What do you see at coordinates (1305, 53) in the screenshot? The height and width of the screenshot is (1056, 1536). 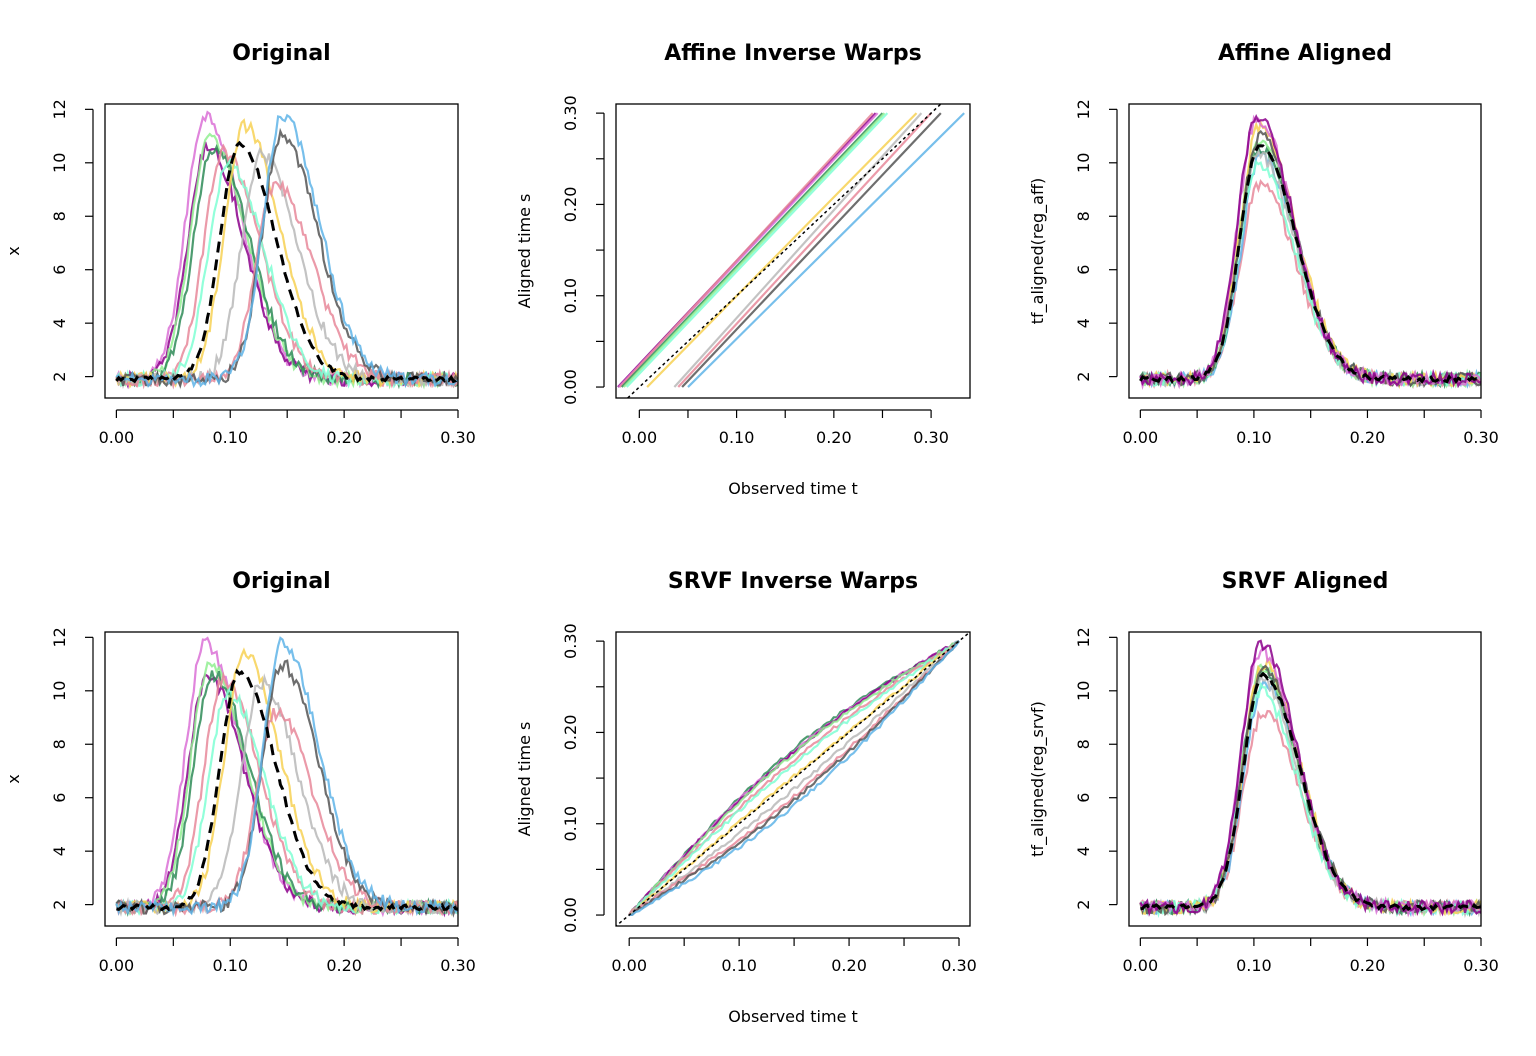 I see `chart-title: Affine Aligned` at bounding box center [1305, 53].